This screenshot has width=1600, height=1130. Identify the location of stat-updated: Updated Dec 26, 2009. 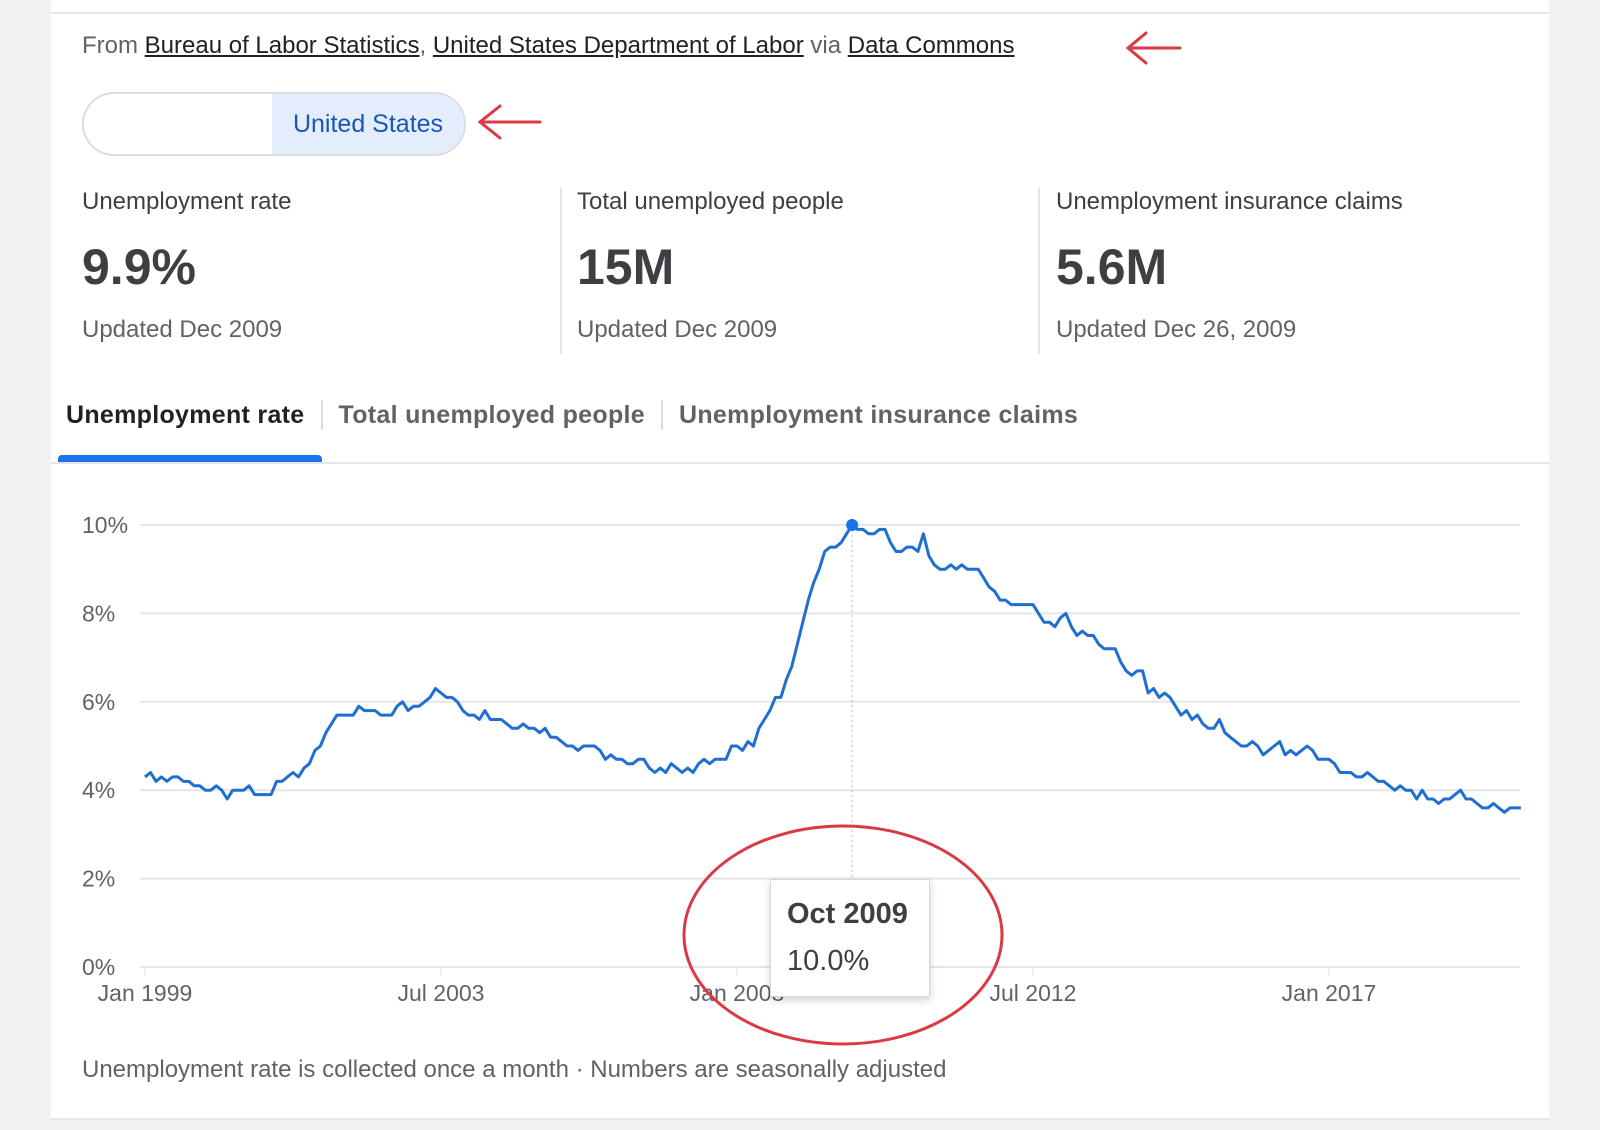
(1176, 329).